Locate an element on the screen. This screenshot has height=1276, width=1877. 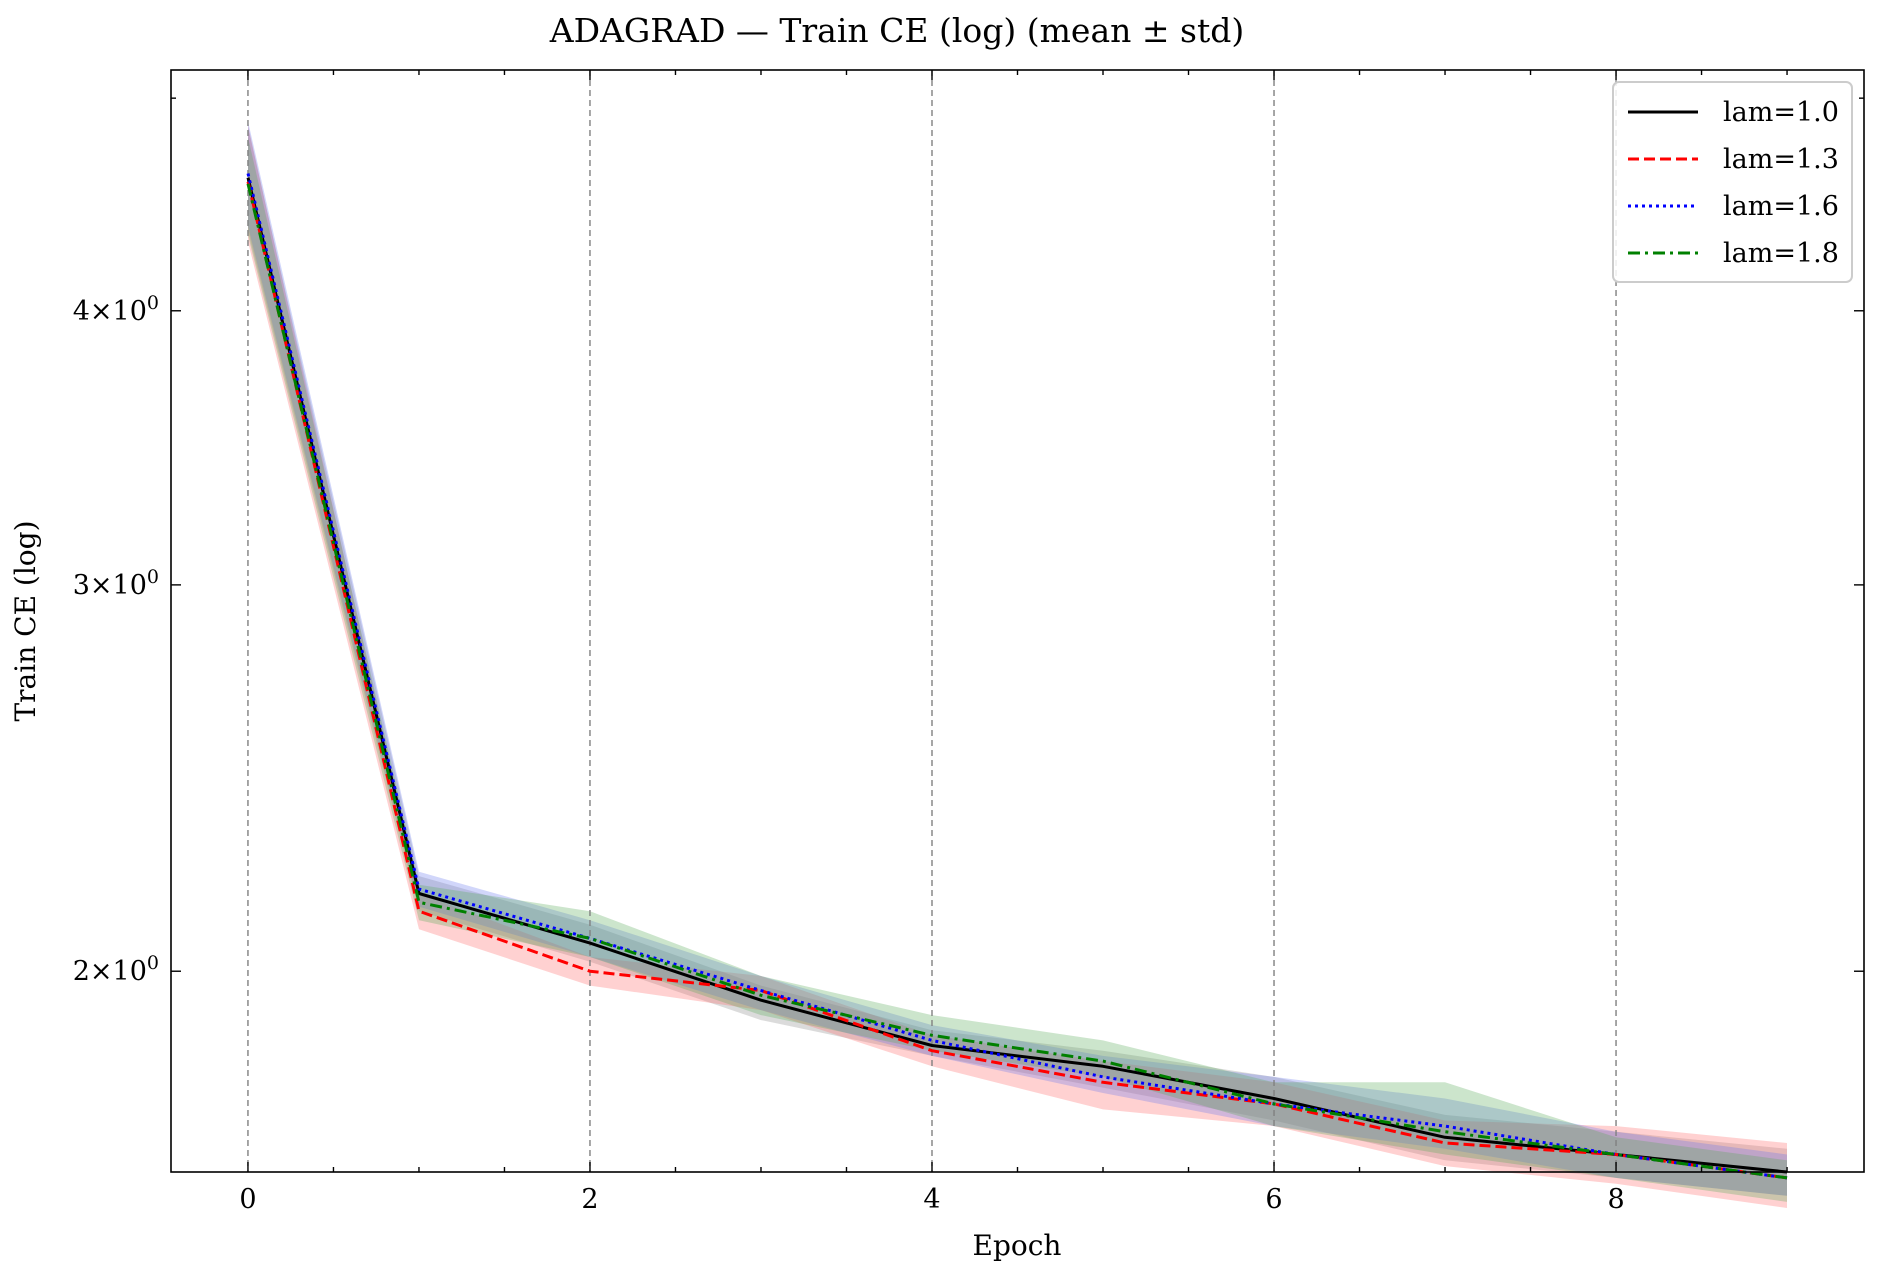
legend: lam=1.0 lam=1.3 lam=1.6 lam=1.8 is located at coordinates (1732, 182).